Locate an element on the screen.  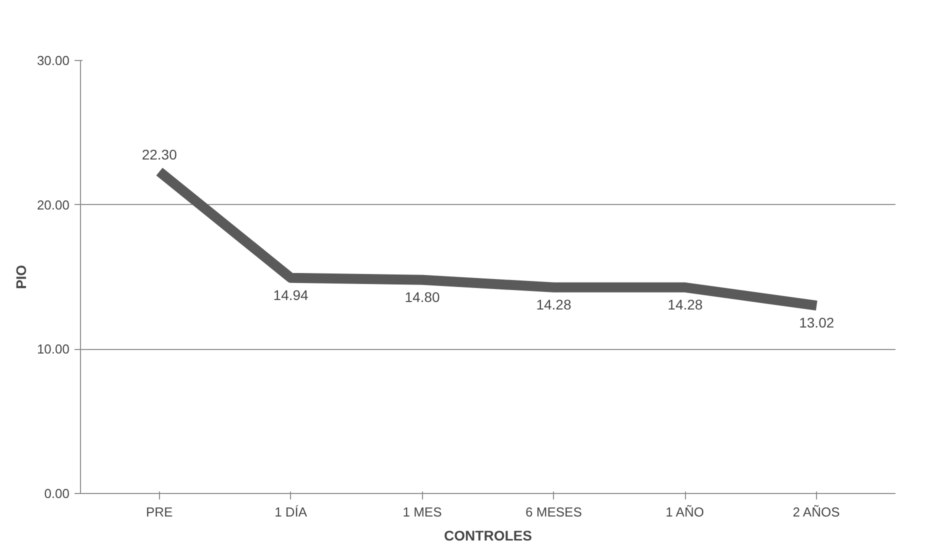
y-tick-label: 30.00 is located at coordinates (53, 60).